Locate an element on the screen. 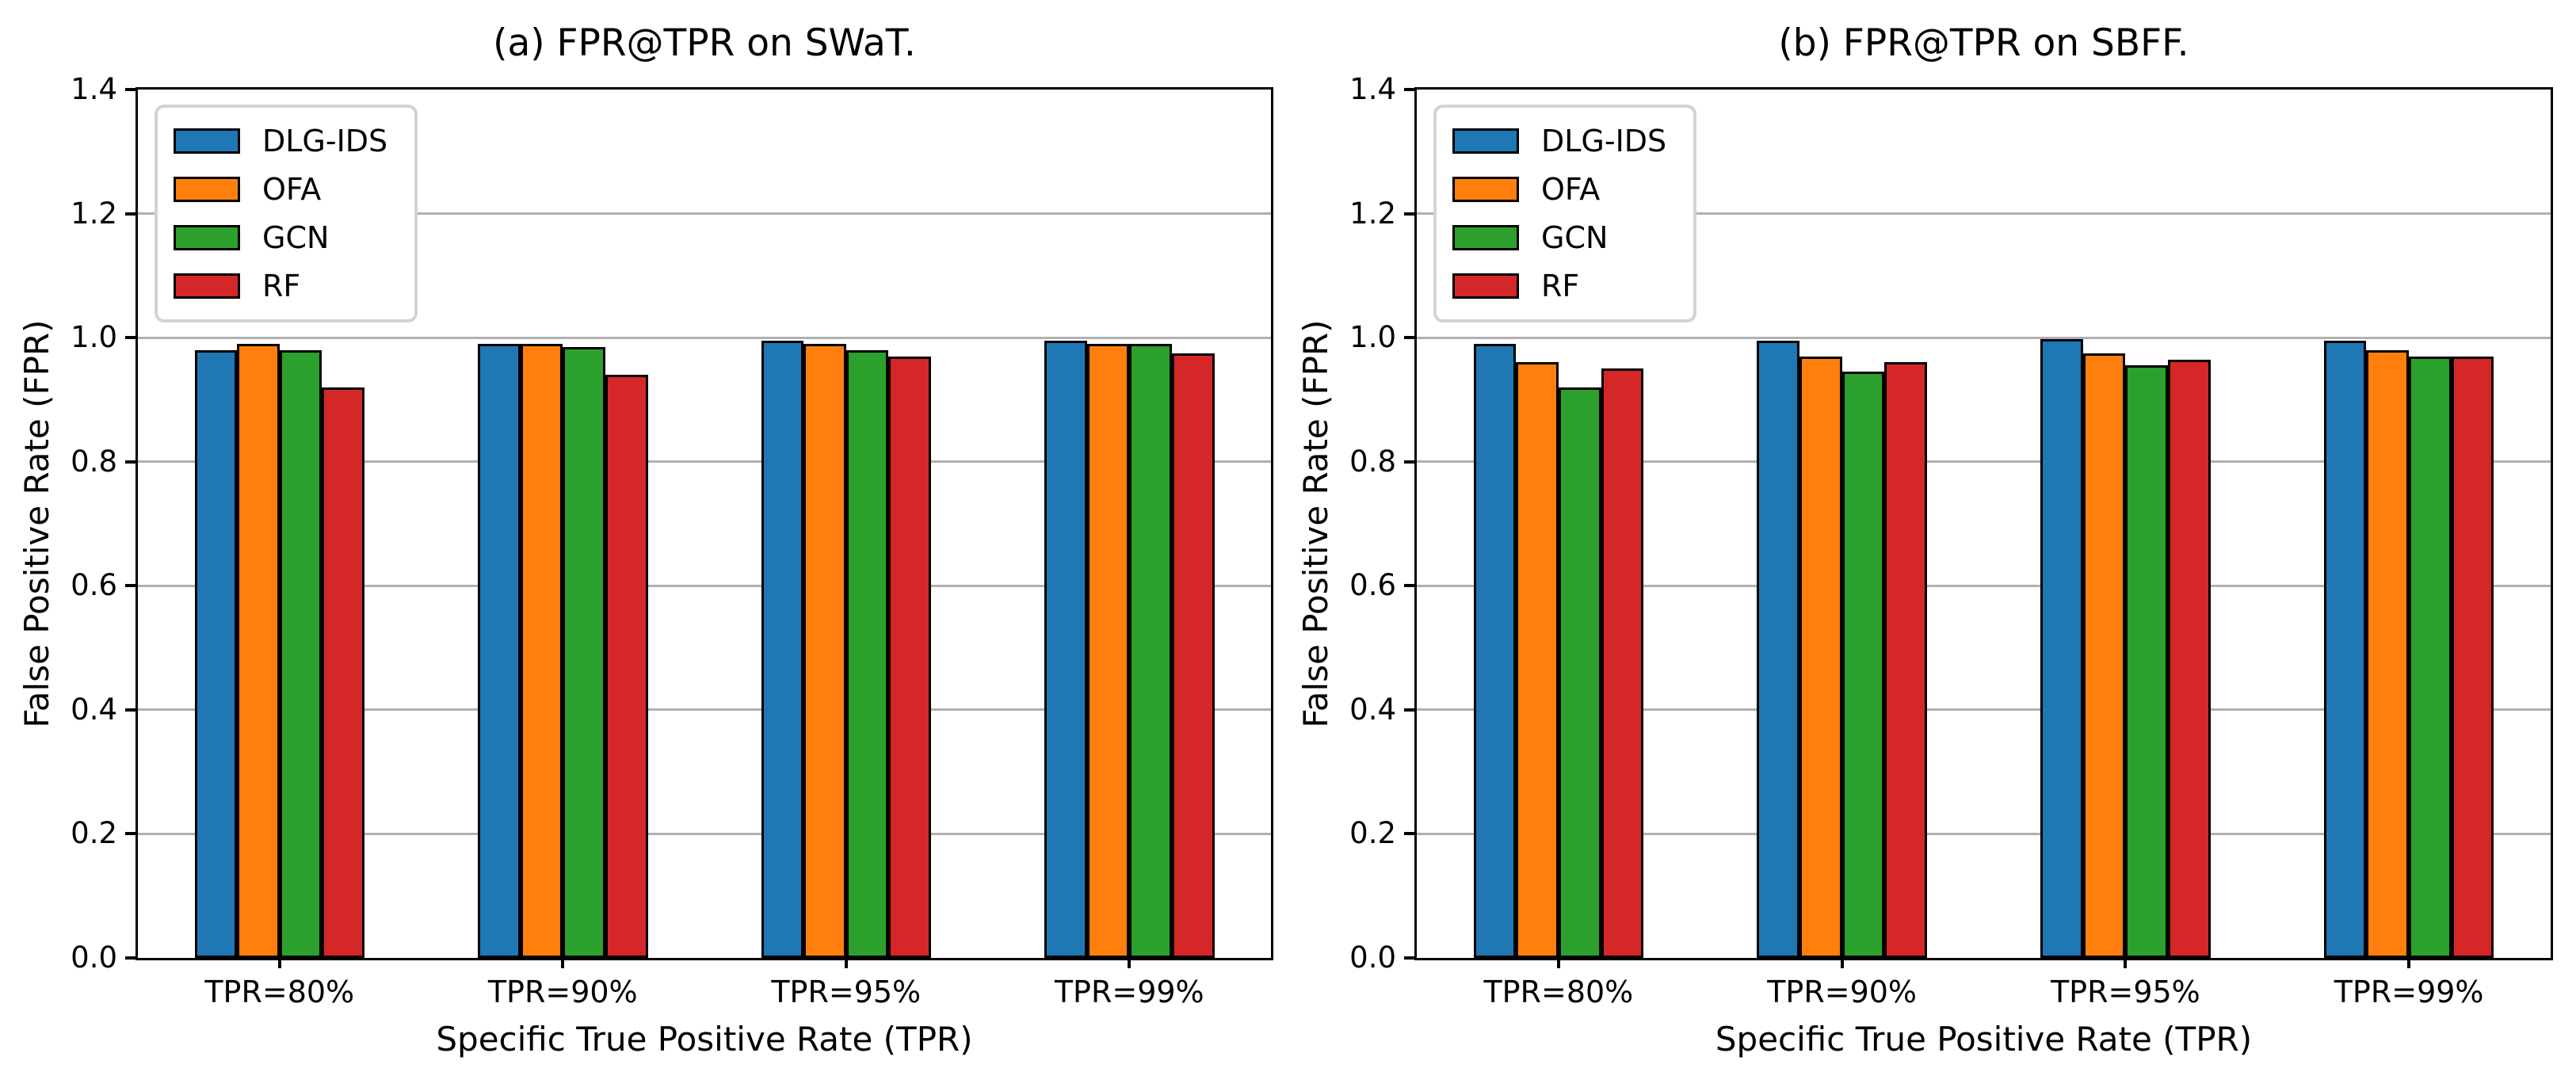  chart-a-x-axis-label: Specific True Positive Rate (TPR) is located at coordinates (704, 1039).